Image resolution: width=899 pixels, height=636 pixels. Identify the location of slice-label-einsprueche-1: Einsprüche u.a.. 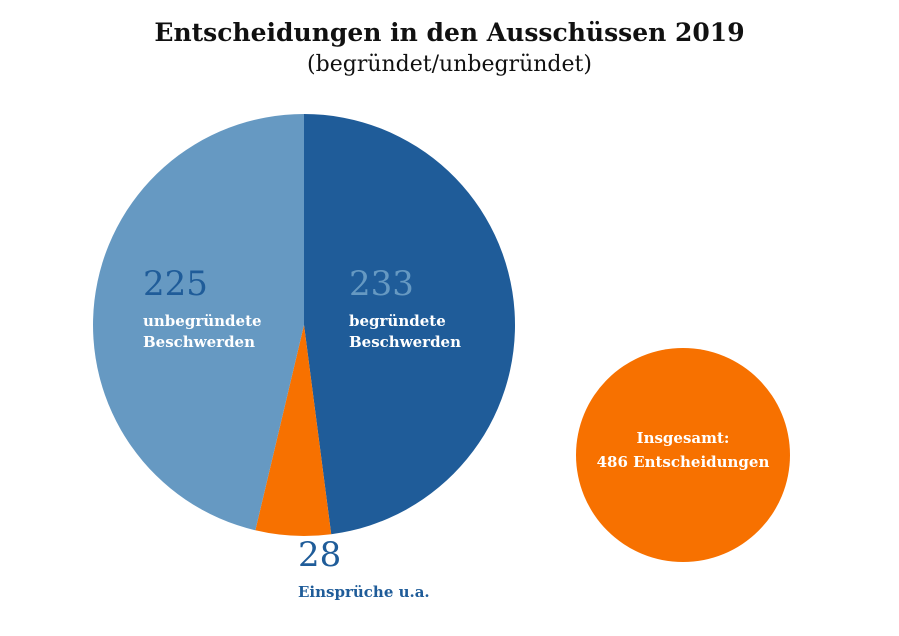
(364, 592).